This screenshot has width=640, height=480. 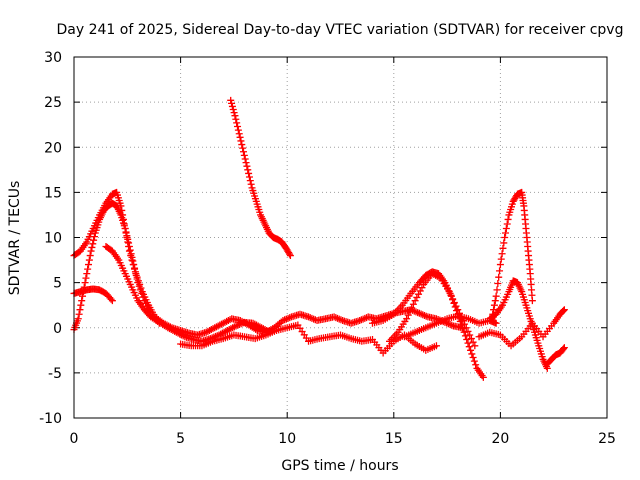 I want to click on y-tick-label: 20, so click(x=53, y=148).